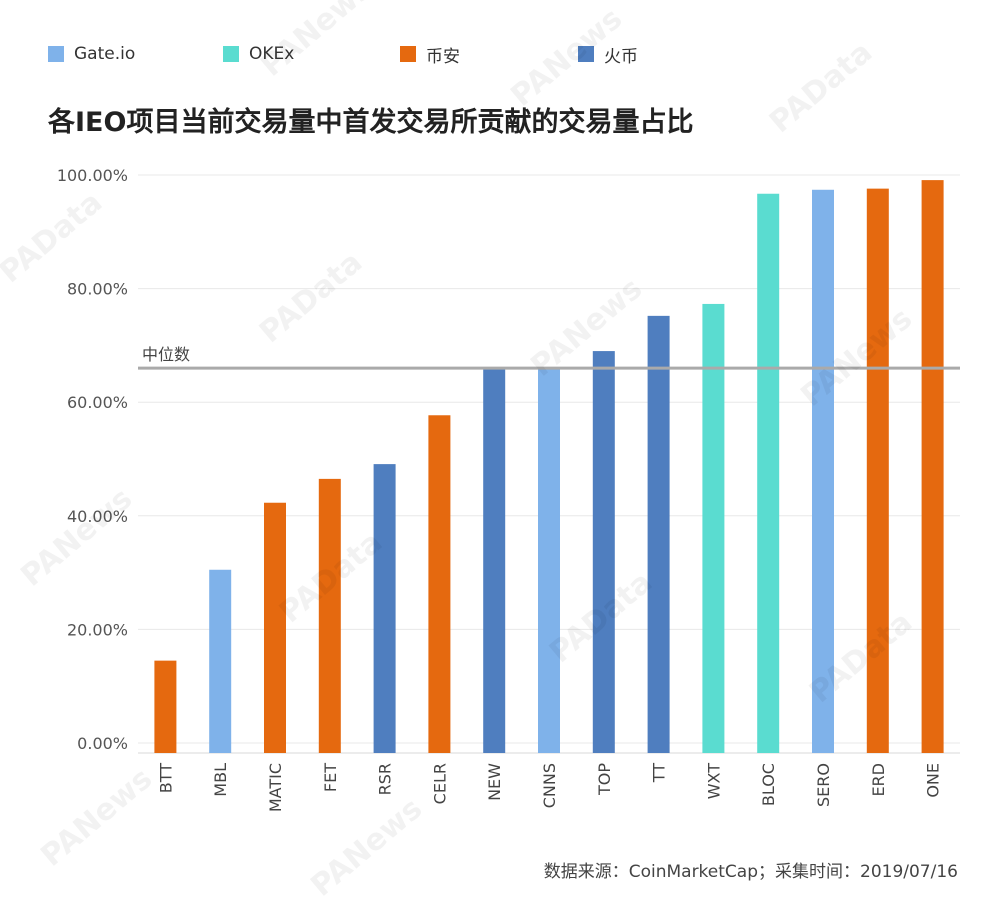 The width and height of the screenshot is (1000, 918). What do you see at coordinates (97, 516) in the screenshot?
I see `y-tick-label: 40.00%` at bounding box center [97, 516].